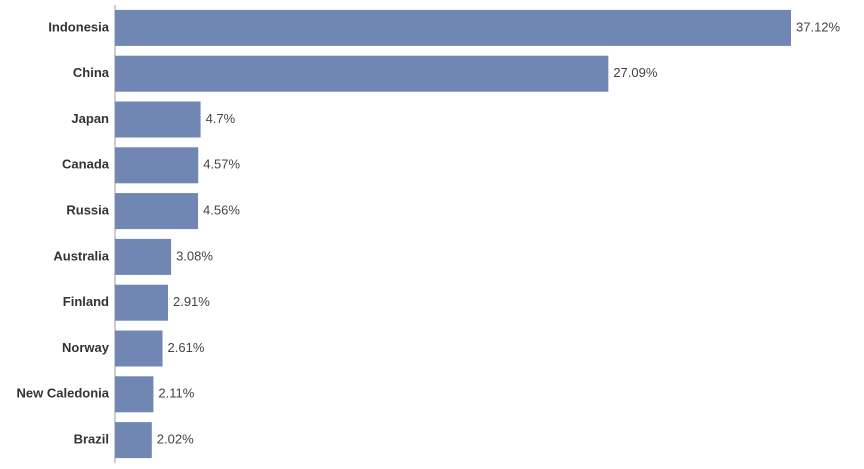 The height and width of the screenshot is (469, 864). What do you see at coordinates (191, 301) in the screenshot?
I see `value-label: 2.91%` at bounding box center [191, 301].